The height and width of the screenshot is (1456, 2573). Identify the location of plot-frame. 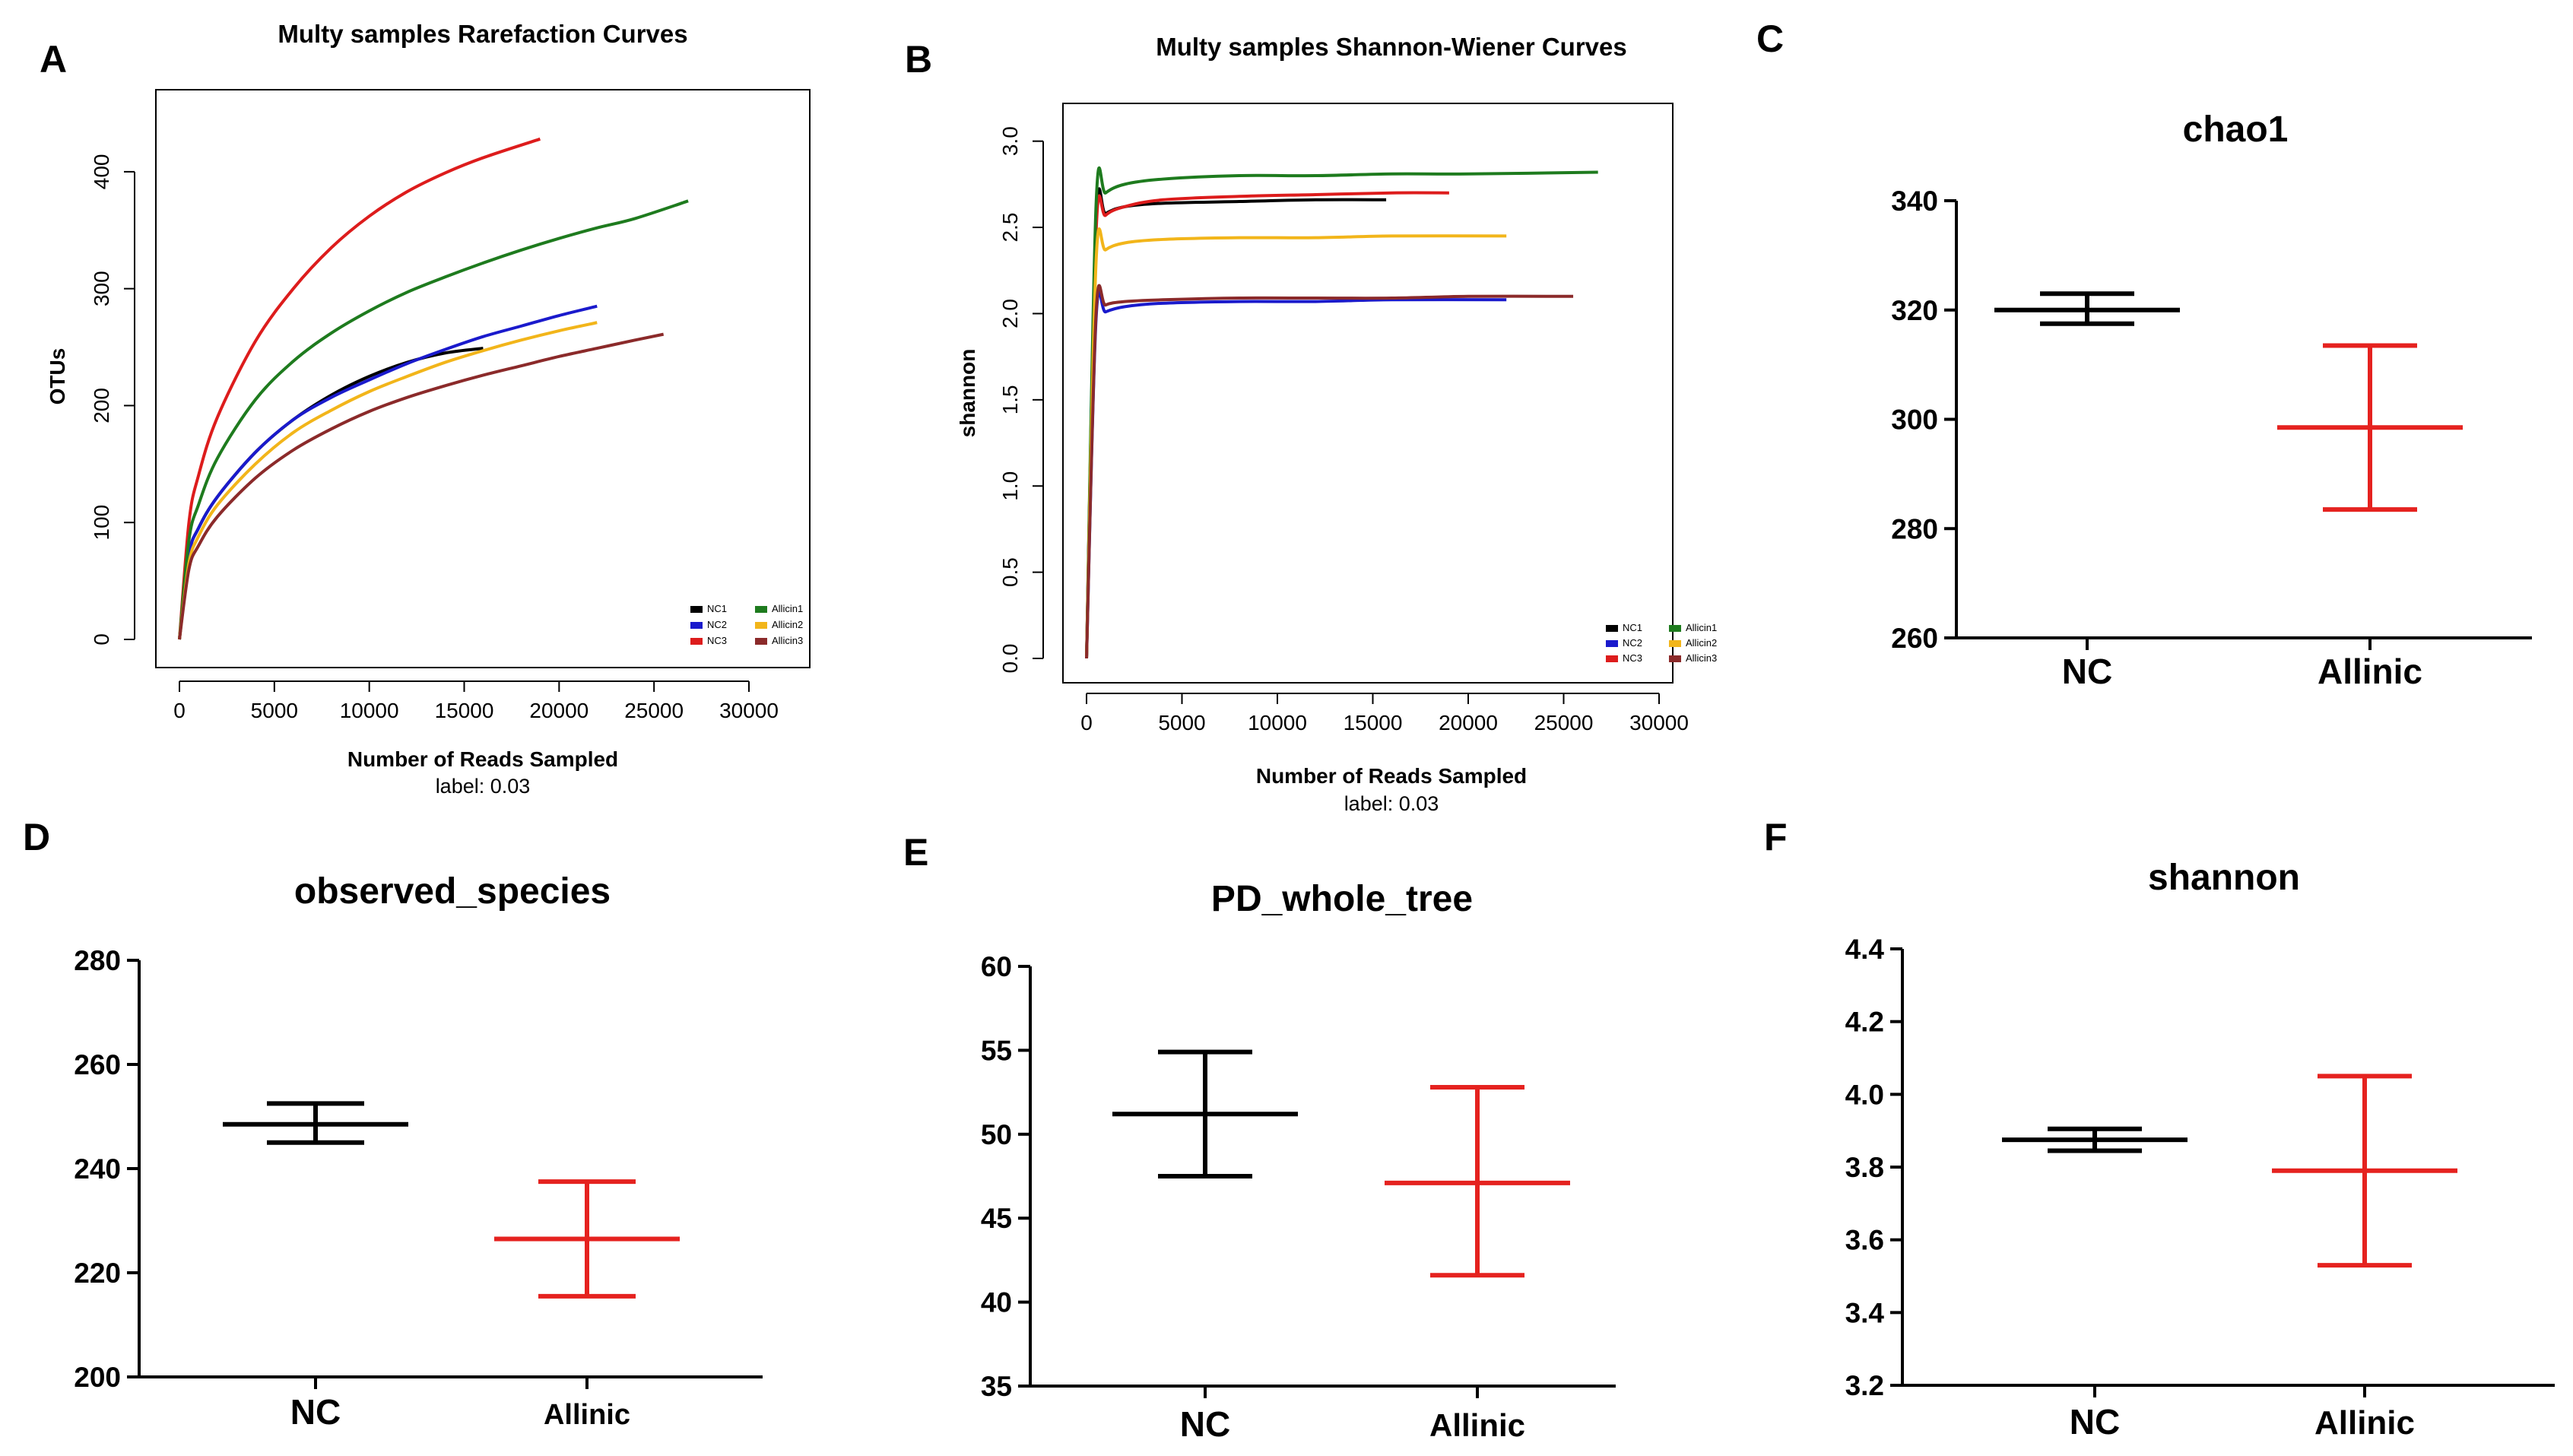
(483, 378).